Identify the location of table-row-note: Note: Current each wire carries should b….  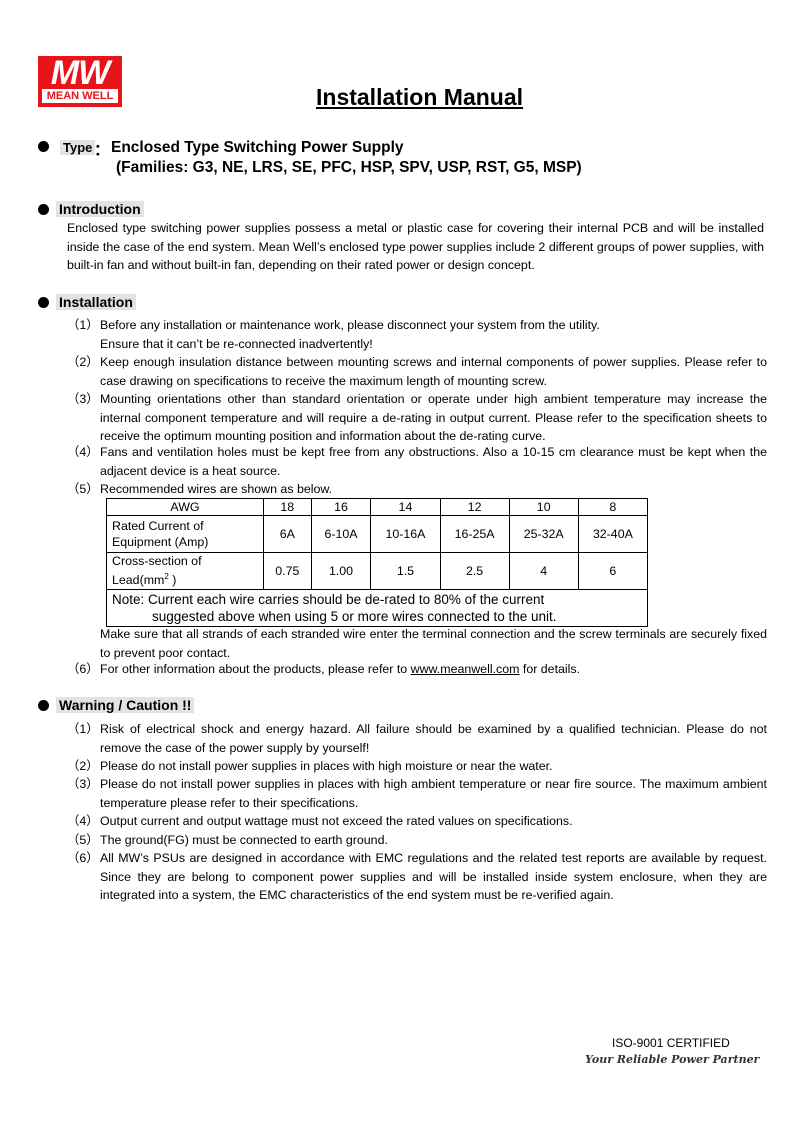
(377, 608).